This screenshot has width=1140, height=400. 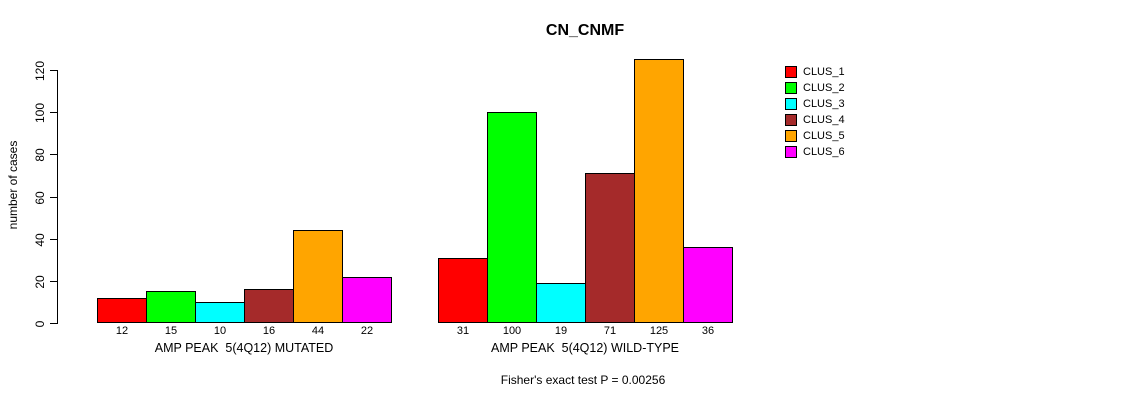 I want to click on bar-value-label: 15, so click(x=171, y=331).